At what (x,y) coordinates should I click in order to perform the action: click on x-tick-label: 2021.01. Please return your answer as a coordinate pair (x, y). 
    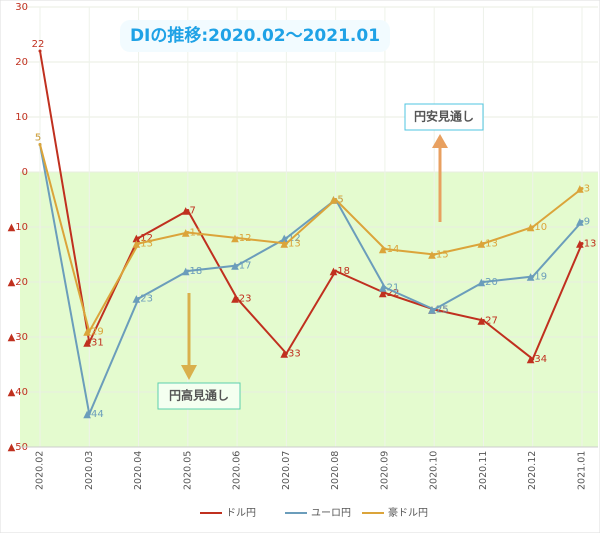
    Looking at the image, I should click on (582, 470).